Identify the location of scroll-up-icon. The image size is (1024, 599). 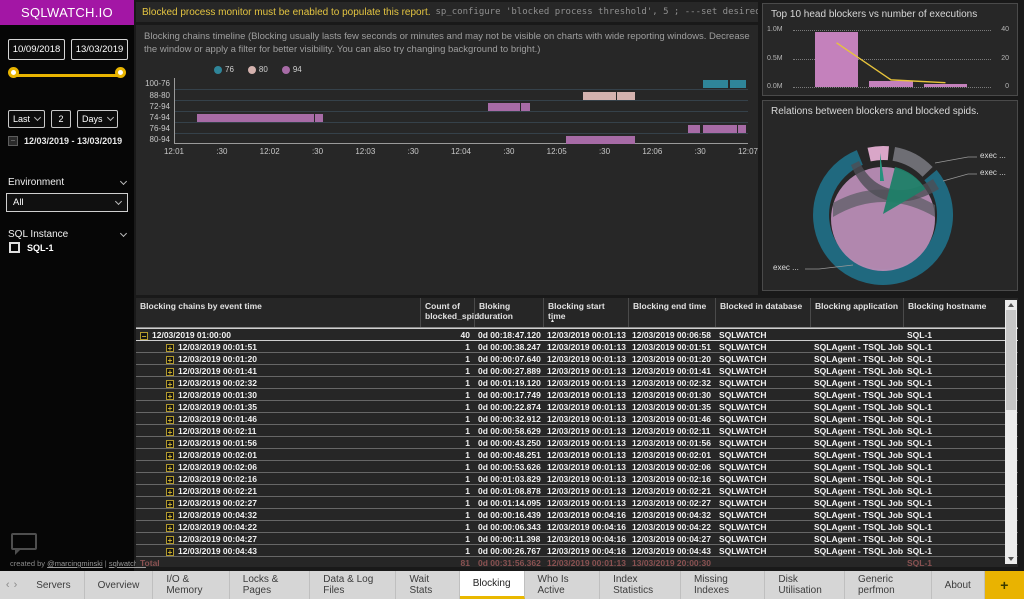
(1011, 305).